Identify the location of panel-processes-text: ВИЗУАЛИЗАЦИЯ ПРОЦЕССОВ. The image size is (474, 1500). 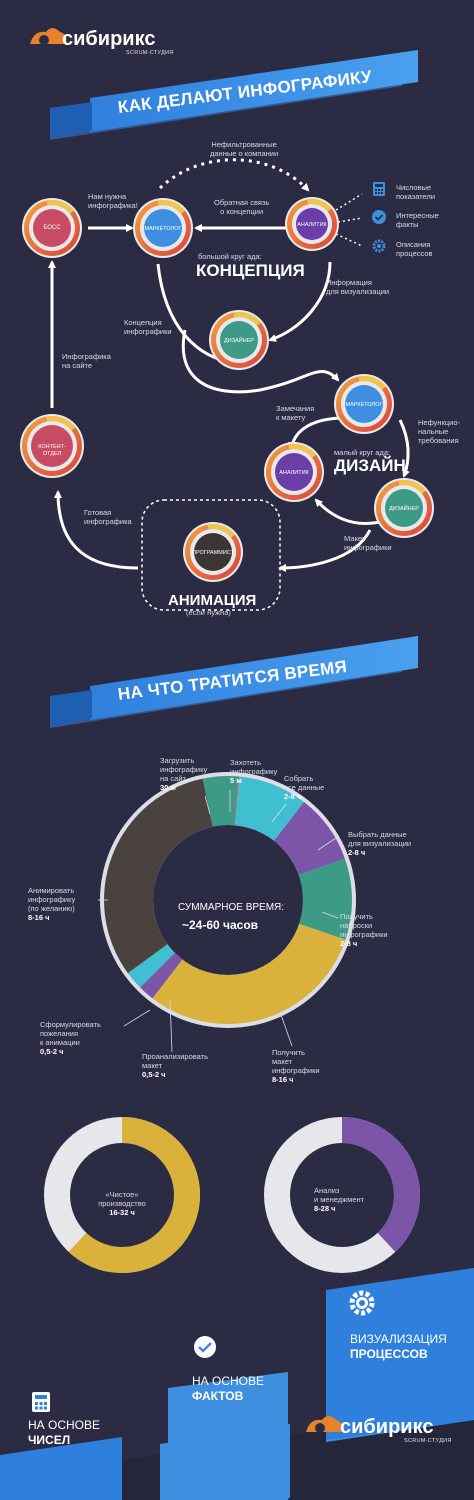
(398, 1346).